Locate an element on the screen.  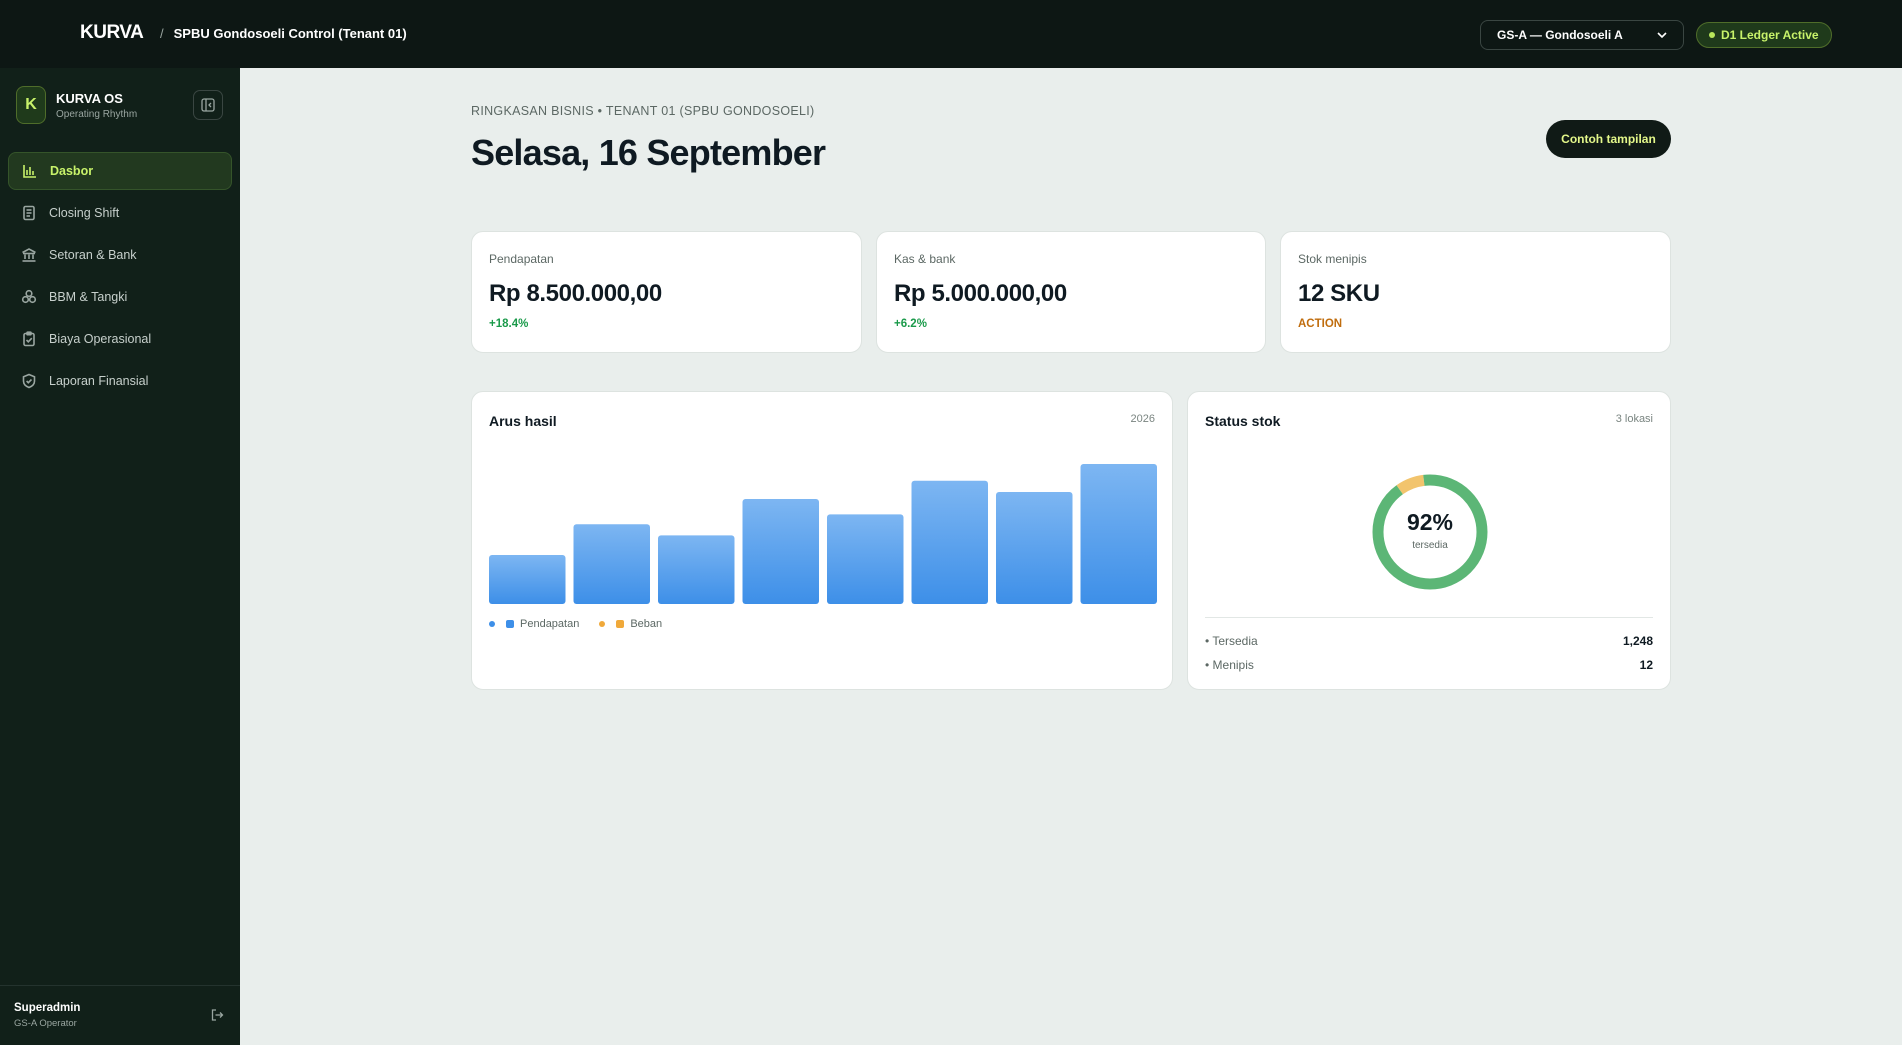
breadcrumb-context: SPBU Gondosoeli Control (Tenant 01) is located at coordinates (290, 33).